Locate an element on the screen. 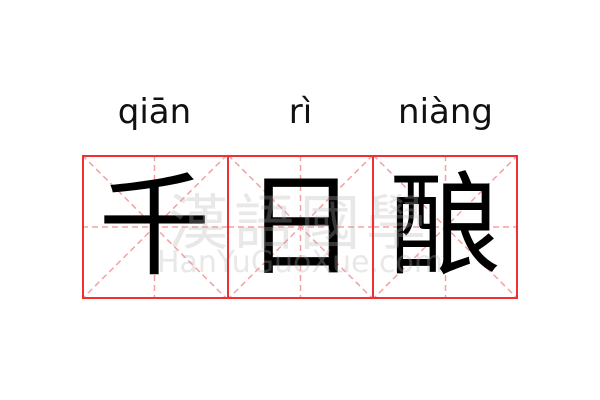  character-cell-1: 日 is located at coordinates (300, 227).